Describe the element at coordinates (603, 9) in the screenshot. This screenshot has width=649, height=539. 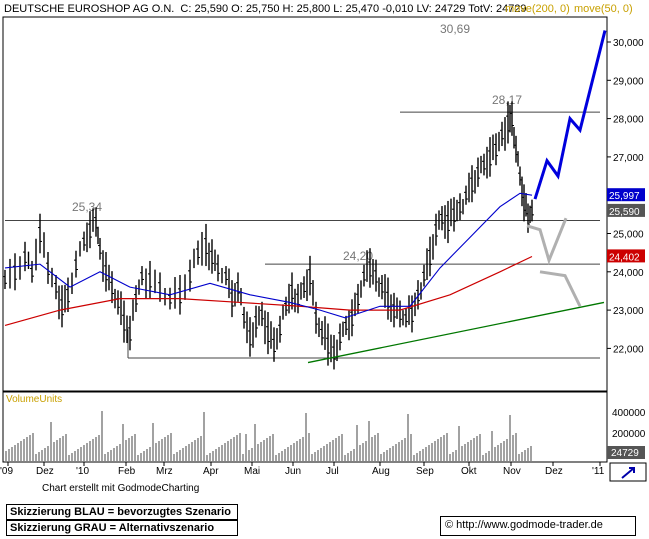
I see `ma50-legend: move(50, 0)` at that location.